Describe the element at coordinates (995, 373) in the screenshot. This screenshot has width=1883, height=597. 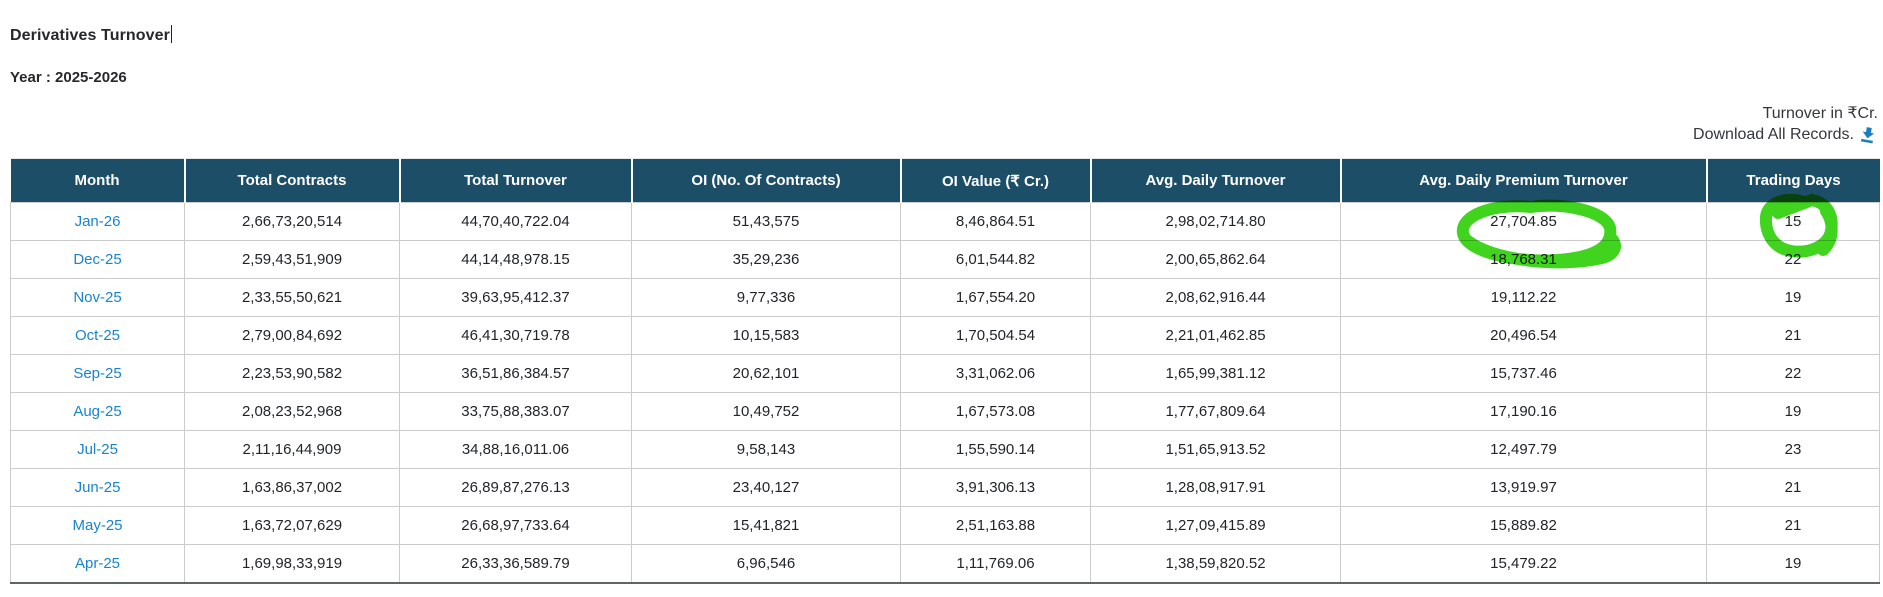
I see `value-cell: 3,31,062.06` at that location.